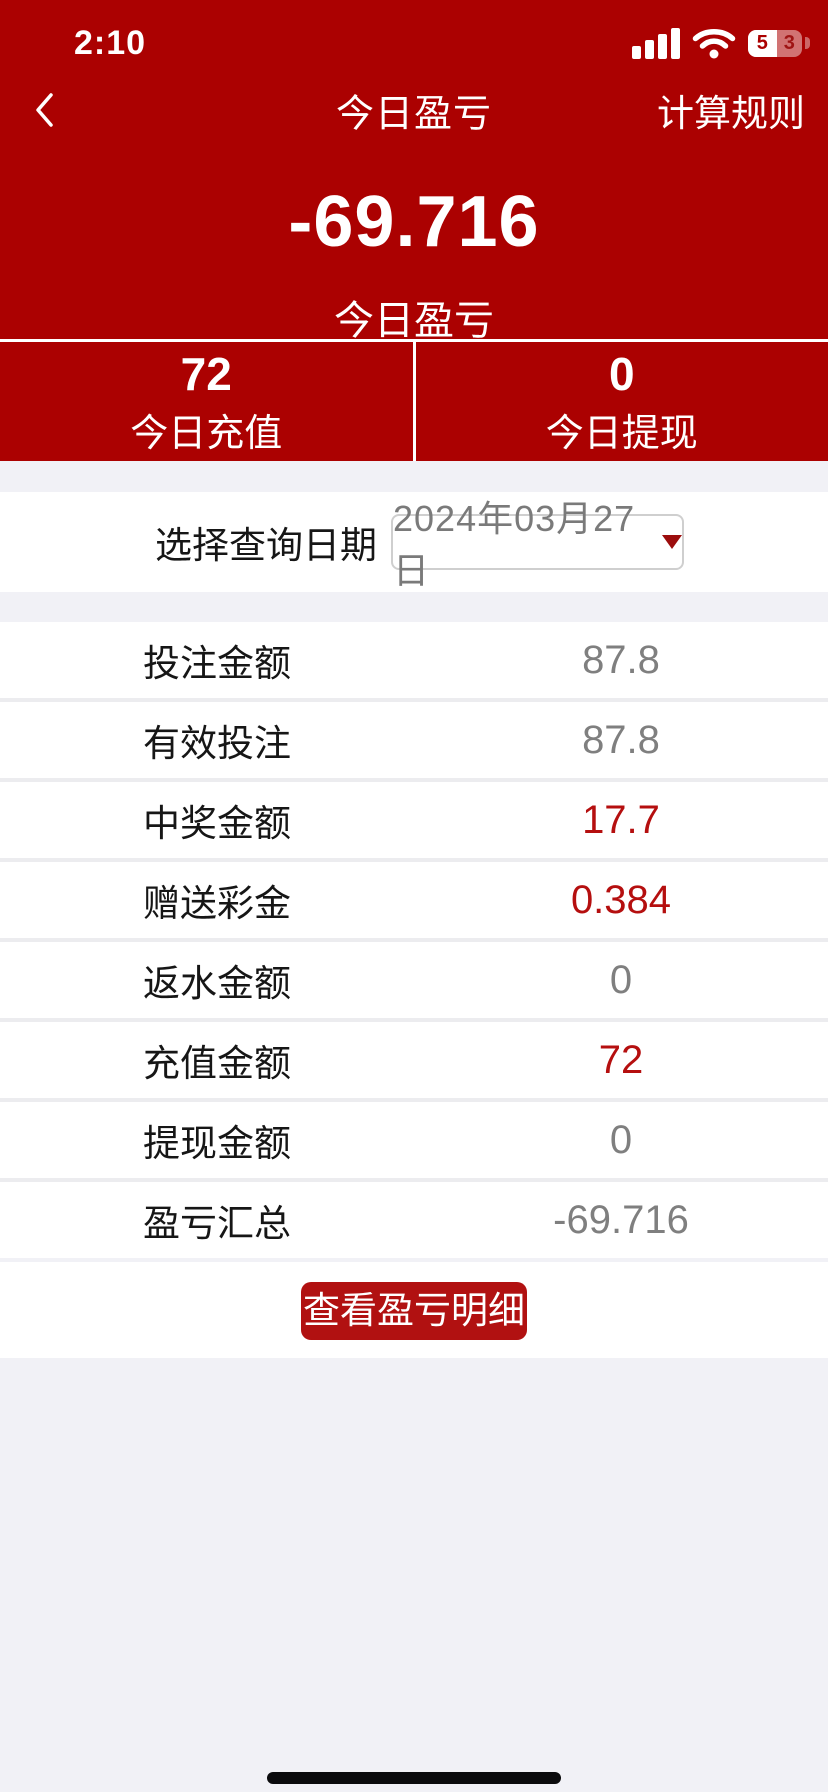 The height and width of the screenshot is (1792, 828). I want to click on row-value: -69.716, so click(621, 1219).